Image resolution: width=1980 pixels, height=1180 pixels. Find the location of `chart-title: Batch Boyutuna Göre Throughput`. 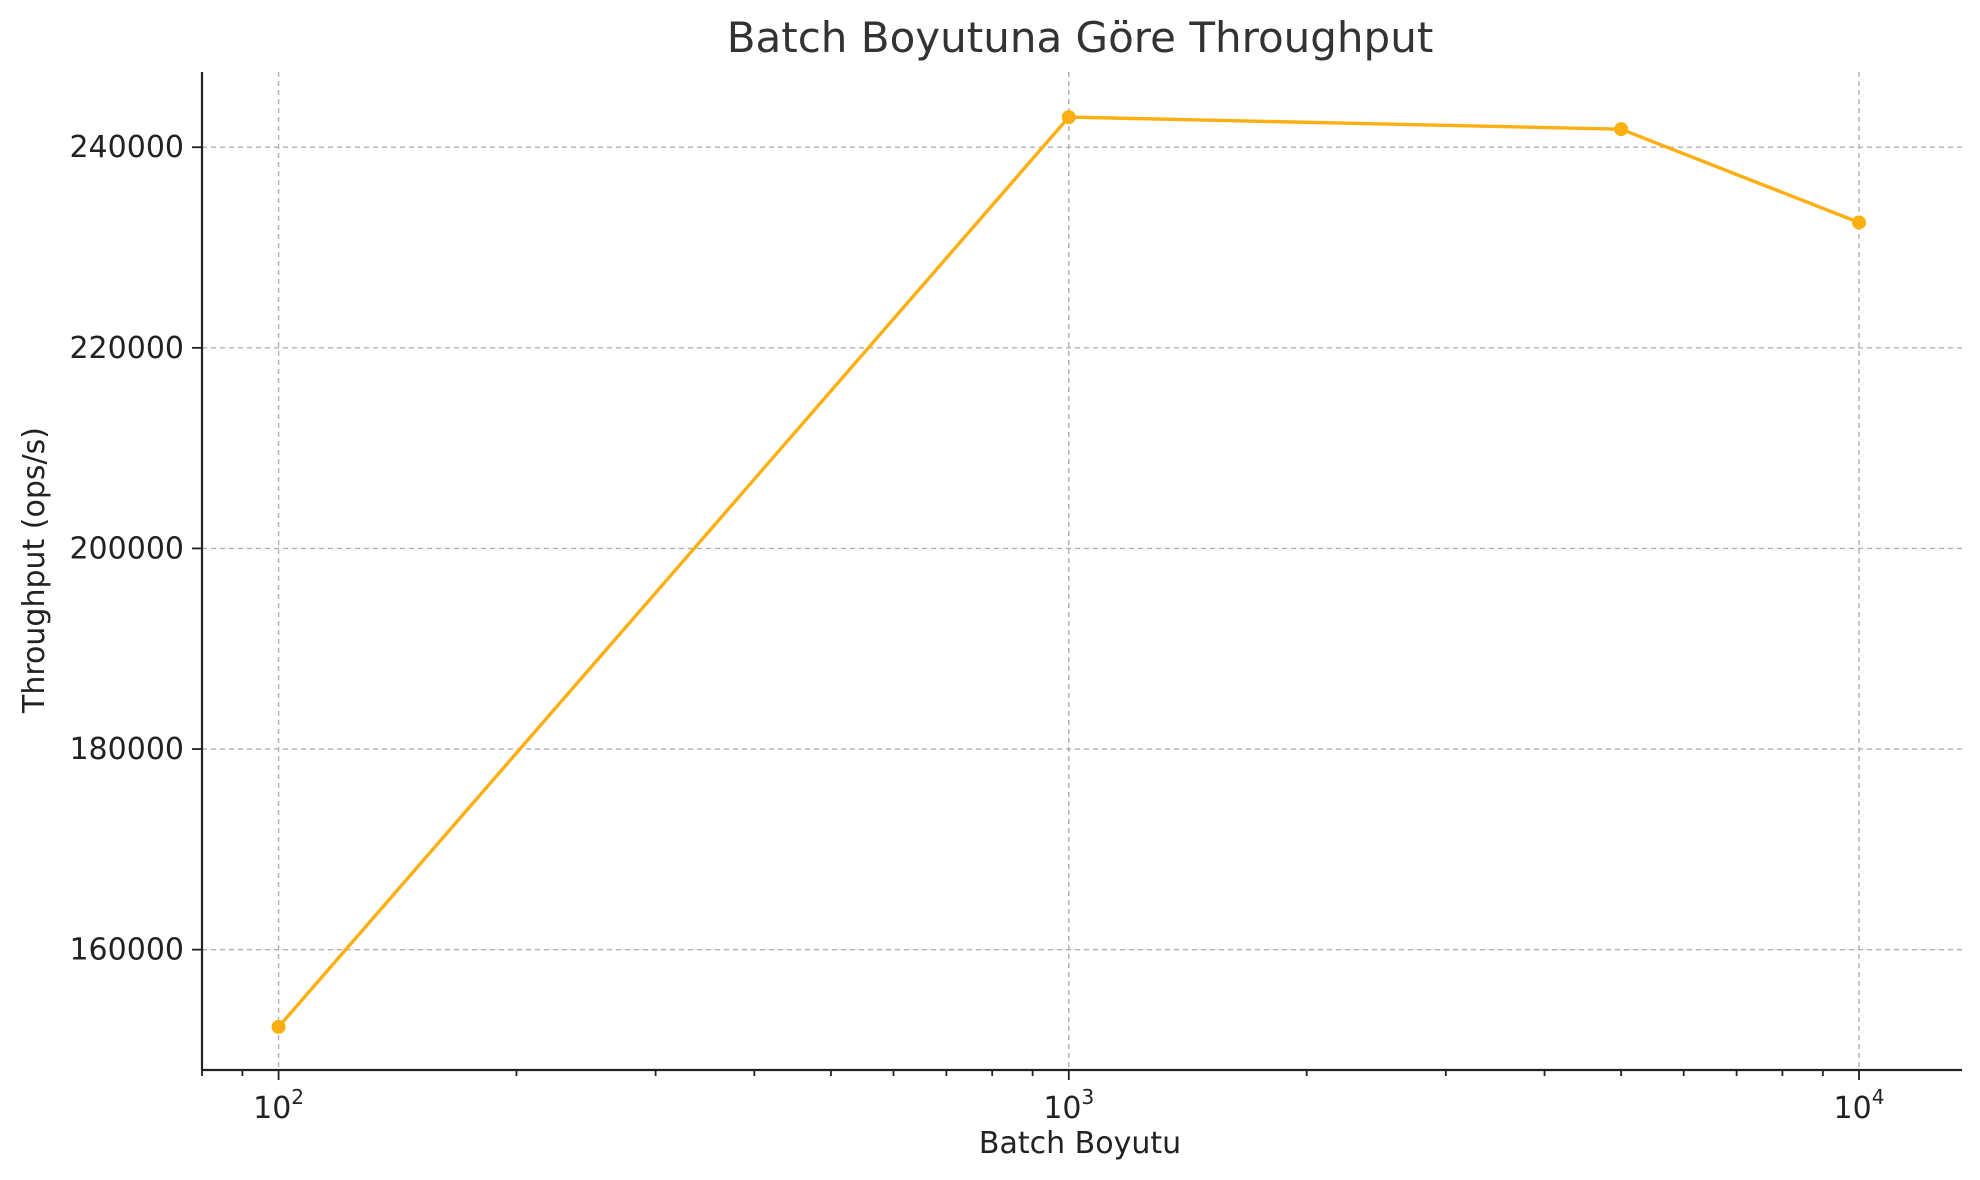

chart-title: Batch Boyutuna Göre Throughput is located at coordinates (1080, 37).